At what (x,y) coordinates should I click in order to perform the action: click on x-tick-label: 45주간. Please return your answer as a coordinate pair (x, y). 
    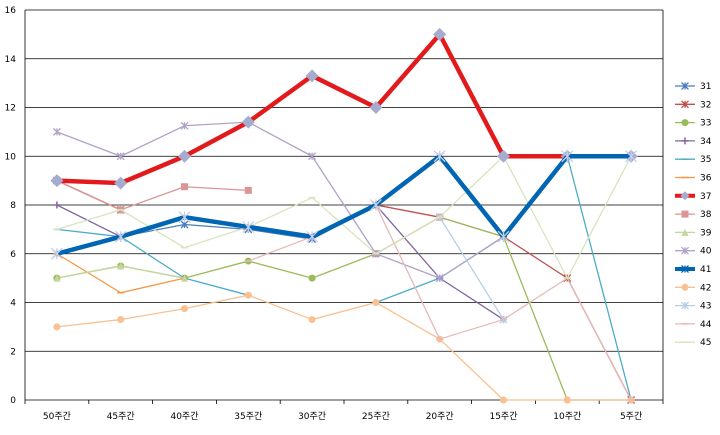
    Looking at the image, I should click on (121, 416).